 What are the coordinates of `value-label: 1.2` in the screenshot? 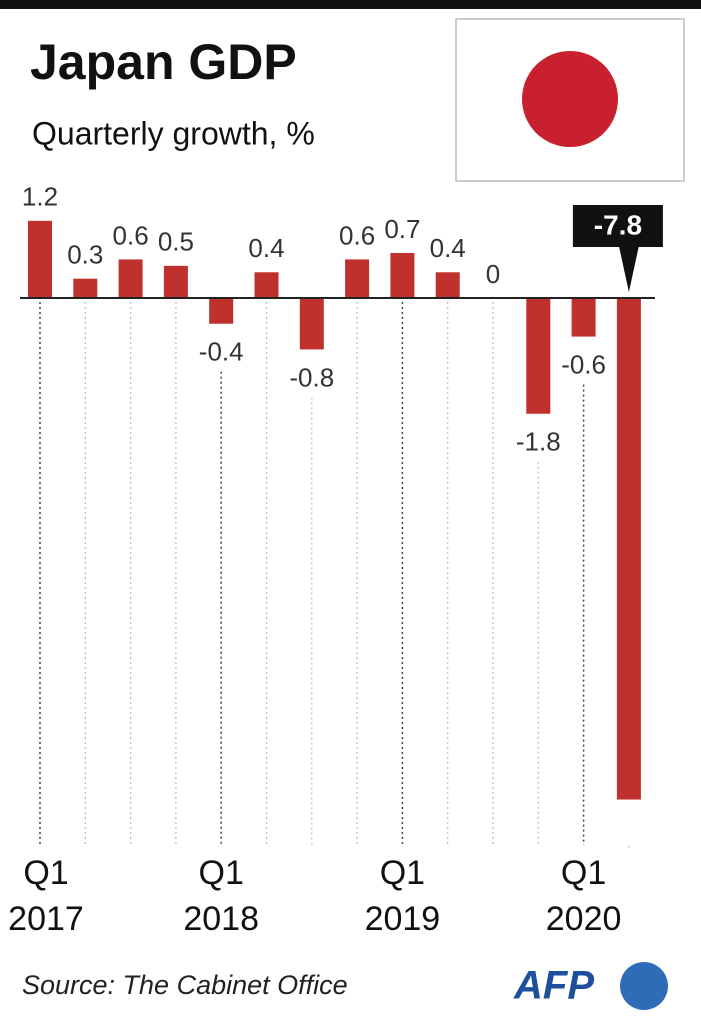 It's located at (40, 197).